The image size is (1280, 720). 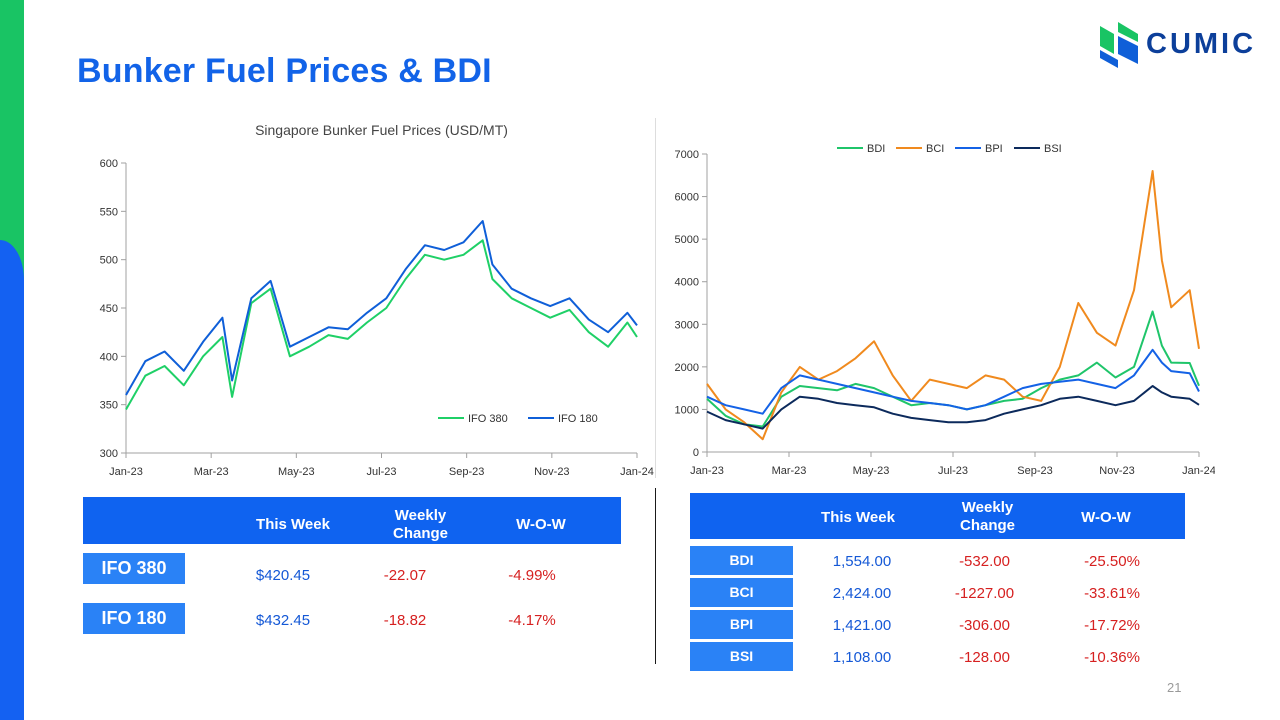 What do you see at coordinates (109, 406) in the screenshot?
I see `y-tick-label: 350` at bounding box center [109, 406].